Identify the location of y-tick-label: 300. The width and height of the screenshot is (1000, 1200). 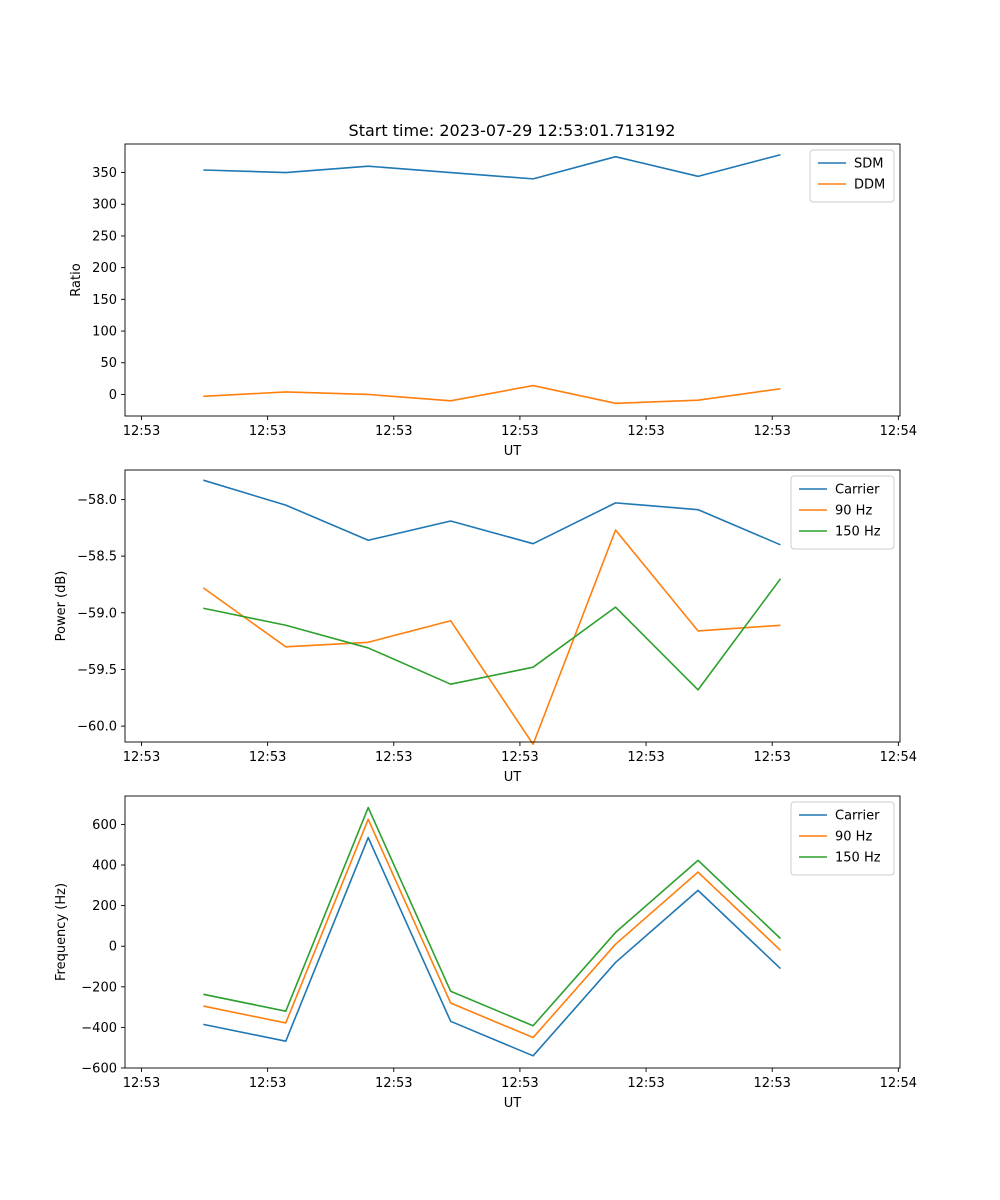
(104, 205).